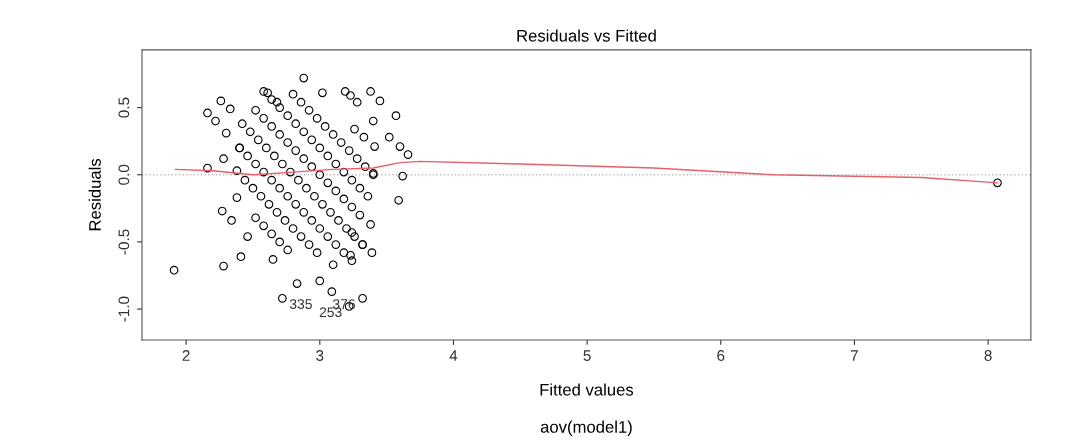 This screenshot has height=445, width=1084. I want to click on x-tick-label: 4, so click(453, 355).